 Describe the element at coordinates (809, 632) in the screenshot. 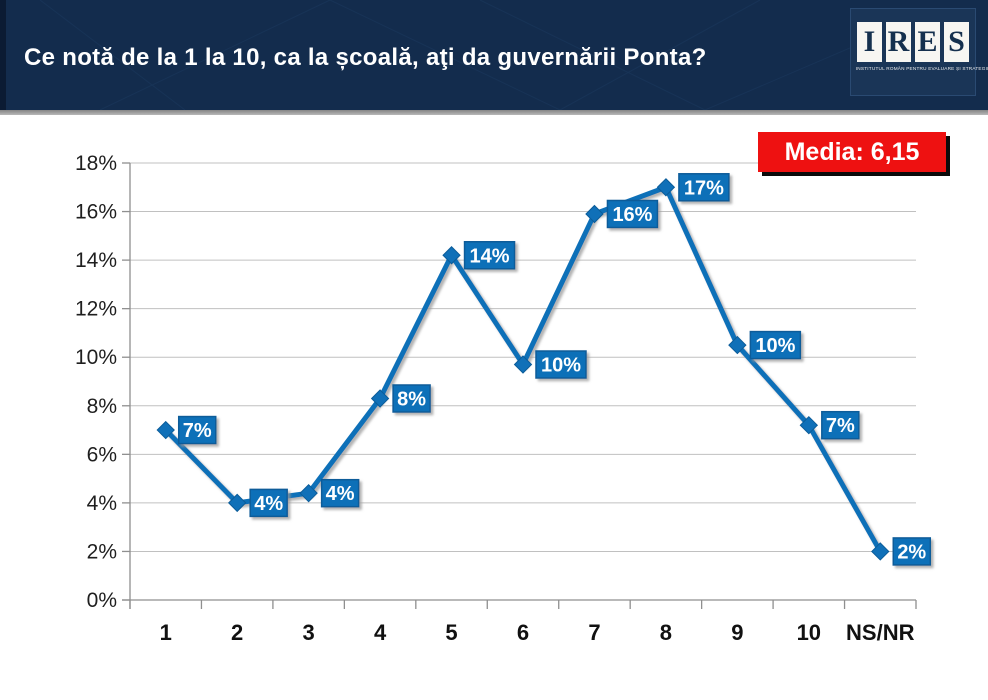

I see `svg-text: 10` at that location.